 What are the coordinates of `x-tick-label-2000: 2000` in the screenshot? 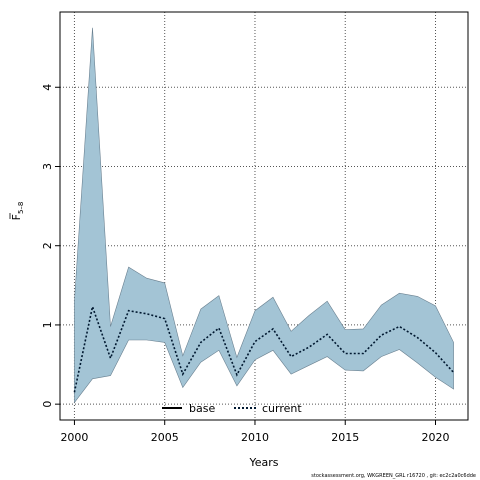 It's located at (74, 437).